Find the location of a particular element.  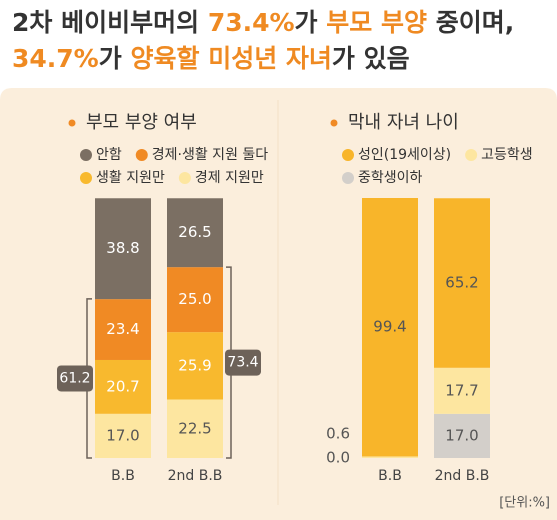

value-label: 38.8 is located at coordinates (122, 248).